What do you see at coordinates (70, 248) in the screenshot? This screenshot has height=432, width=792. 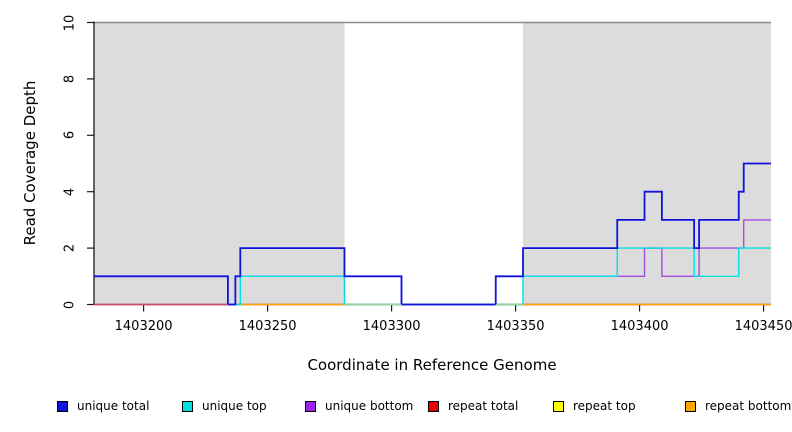 I see `y-tick-label: 2` at bounding box center [70, 248].